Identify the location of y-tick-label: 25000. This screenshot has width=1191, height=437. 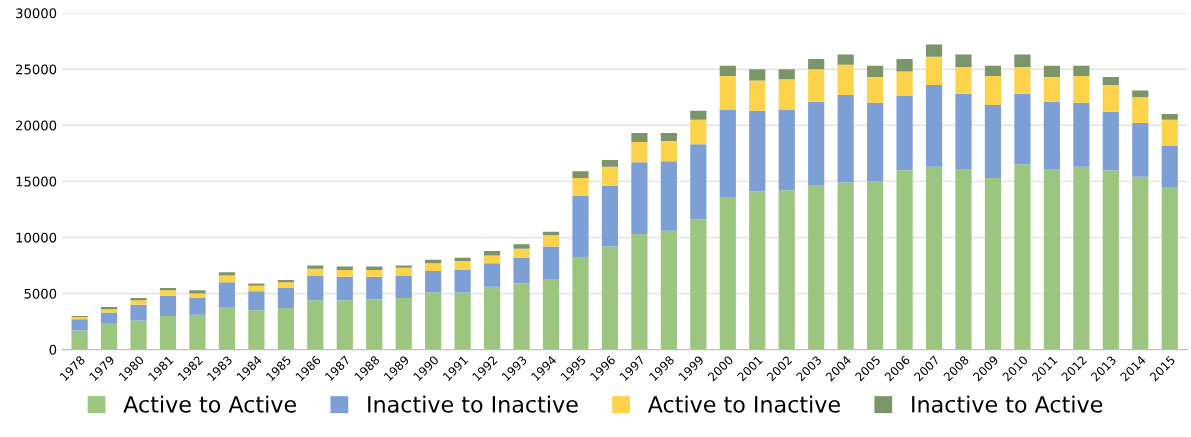
(36, 69).